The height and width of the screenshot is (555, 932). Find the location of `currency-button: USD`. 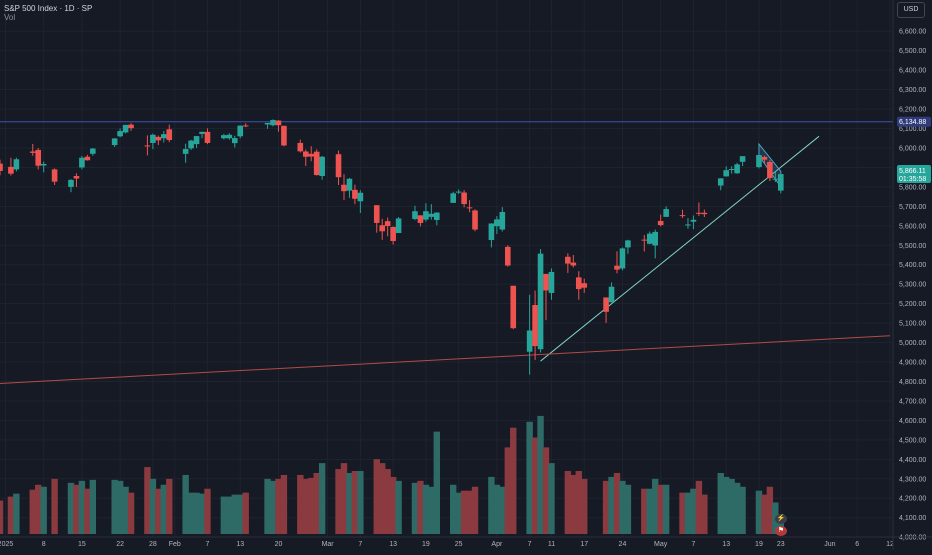

currency-button: USD is located at coordinates (911, 10).